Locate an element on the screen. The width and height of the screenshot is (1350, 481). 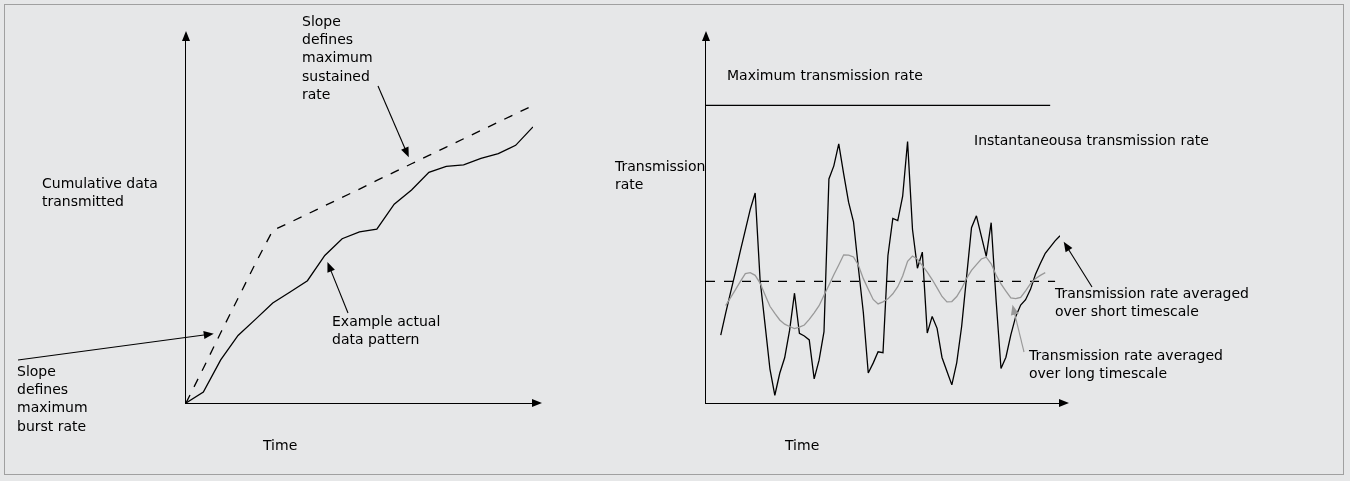
text: Slope defines maximum burst rate is located at coordinates (52, 398).